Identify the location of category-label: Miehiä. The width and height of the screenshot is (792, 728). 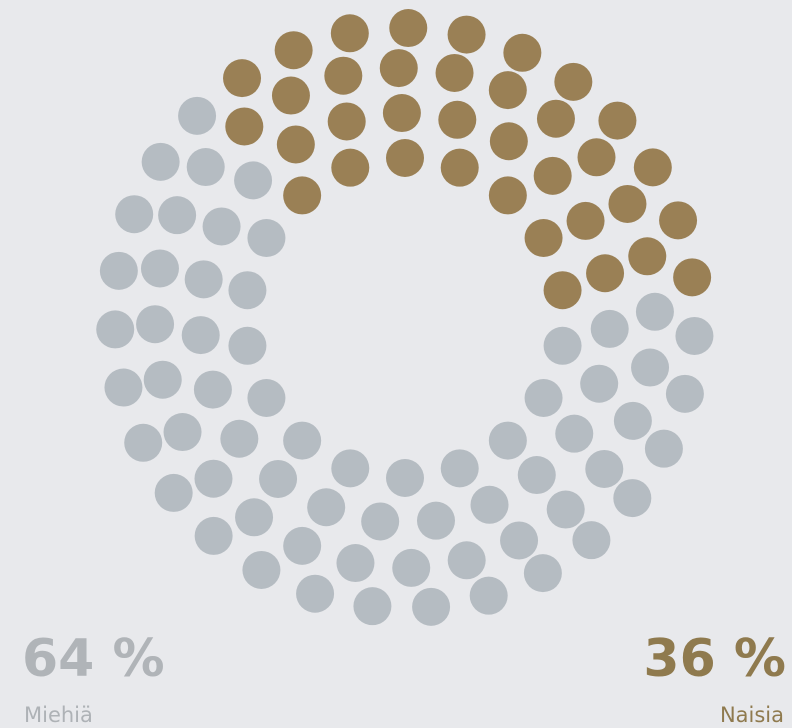
(58, 715).